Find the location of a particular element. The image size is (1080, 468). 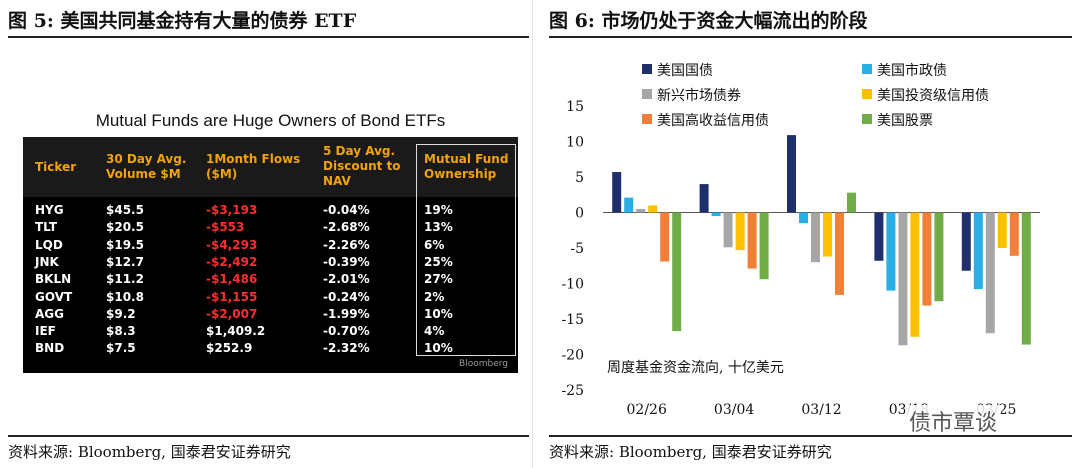

cell-ownership: 2% is located at coordinates (434, 296).